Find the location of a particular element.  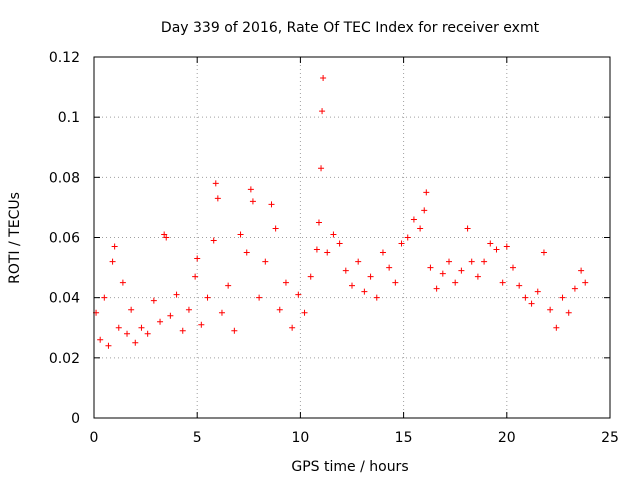

x-tick-label: 25 is located at coordinates (610, 438).